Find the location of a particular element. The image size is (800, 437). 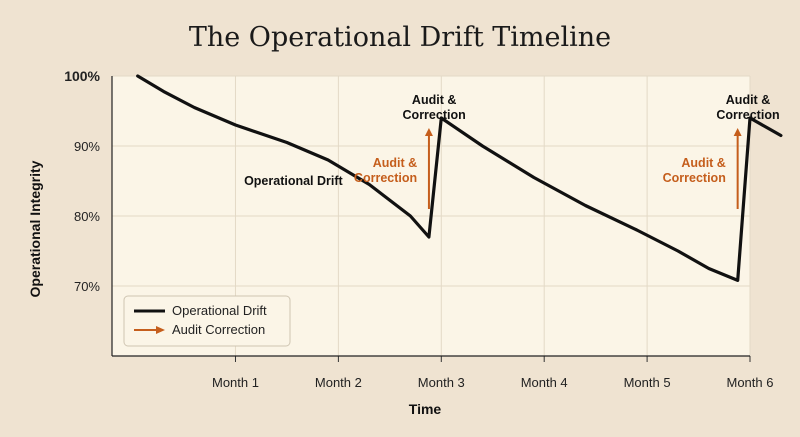

x-tick-label: Month 4 is located at coordinates (544, 382).